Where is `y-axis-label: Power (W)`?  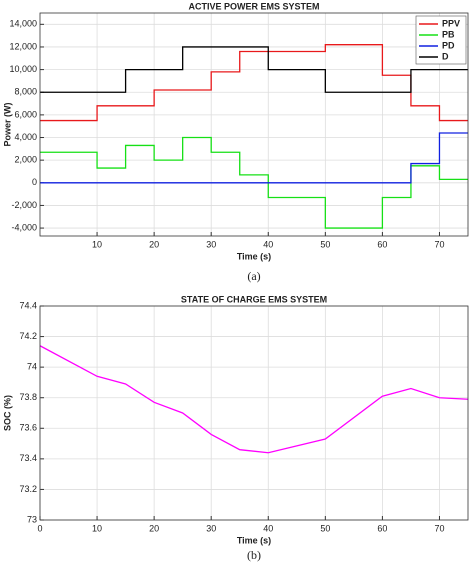 y-axis-label: Power (W) is located at coordinates (7, 124).